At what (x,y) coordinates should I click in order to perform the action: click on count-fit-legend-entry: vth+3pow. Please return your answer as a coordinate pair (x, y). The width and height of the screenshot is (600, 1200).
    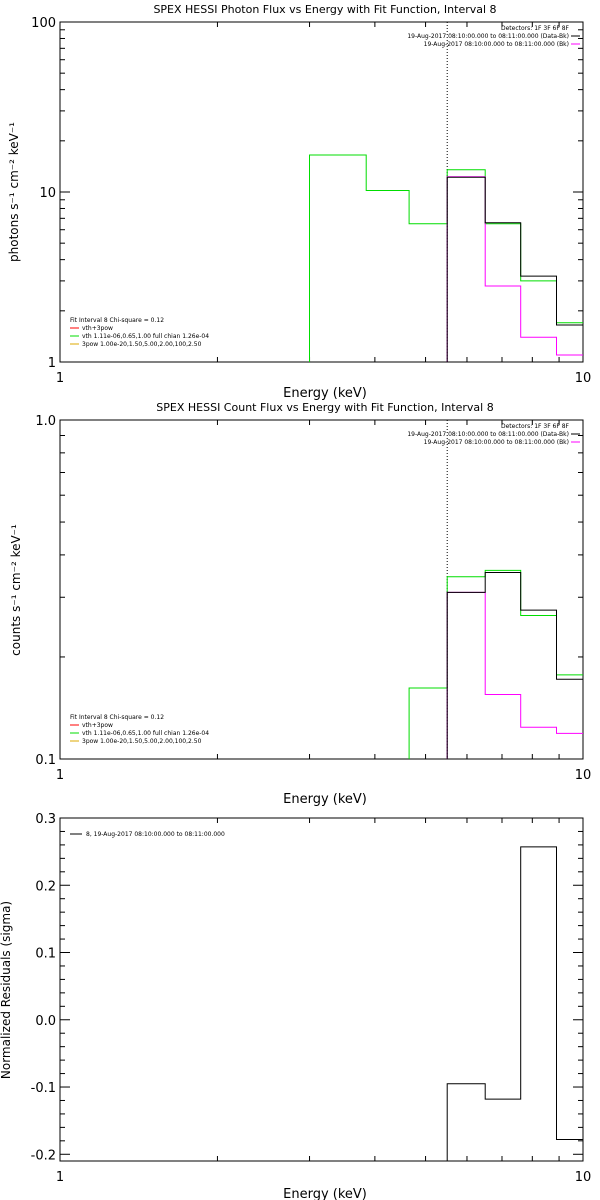
    Looking at the image, I should click on (97, 725).